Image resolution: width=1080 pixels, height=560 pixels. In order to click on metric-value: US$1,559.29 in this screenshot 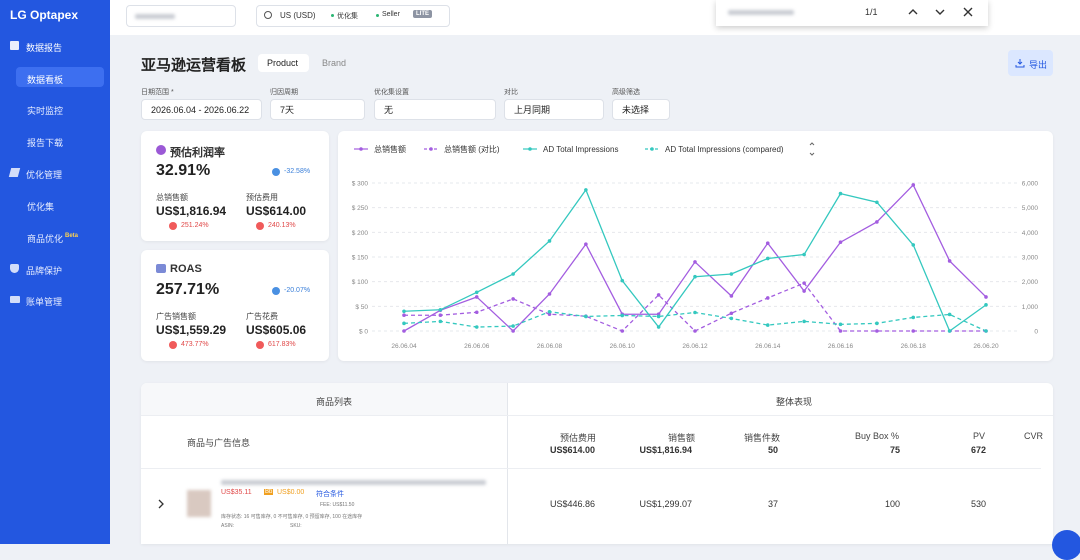, I will do `click(191, 330)`.